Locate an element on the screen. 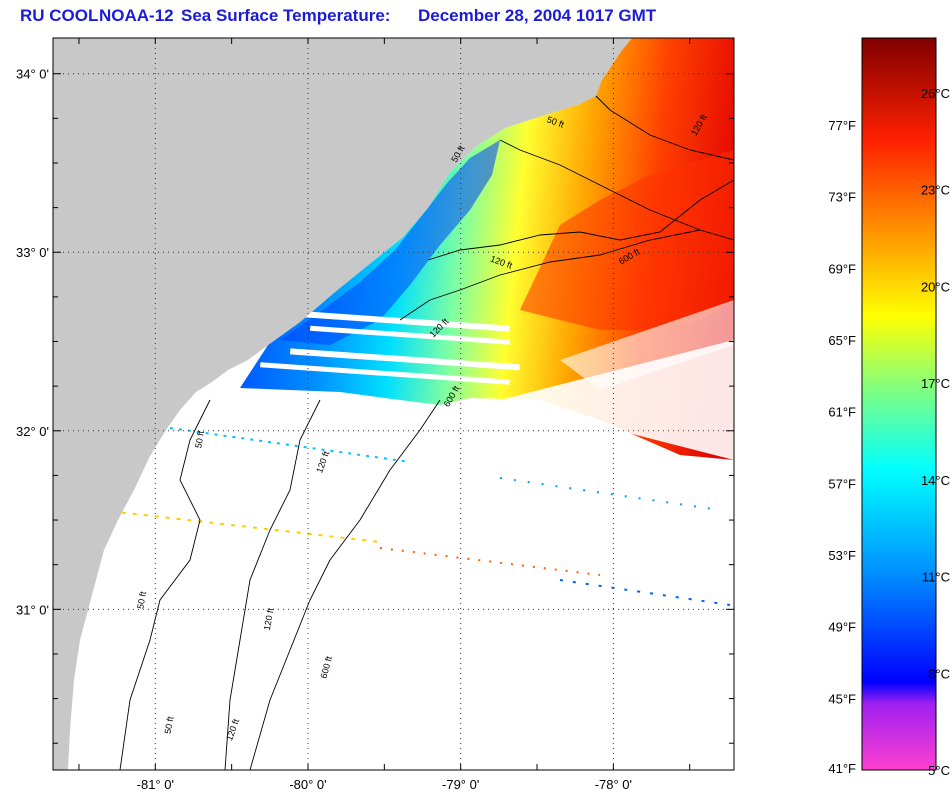 This screenshot has height=793, width=952. colorbar-fahrenheit-labels: 77°F 73°F 69°F 65°F 61°F 57°F 53°F 49°F 45°F 41°F is located at coordinates (842, 447).